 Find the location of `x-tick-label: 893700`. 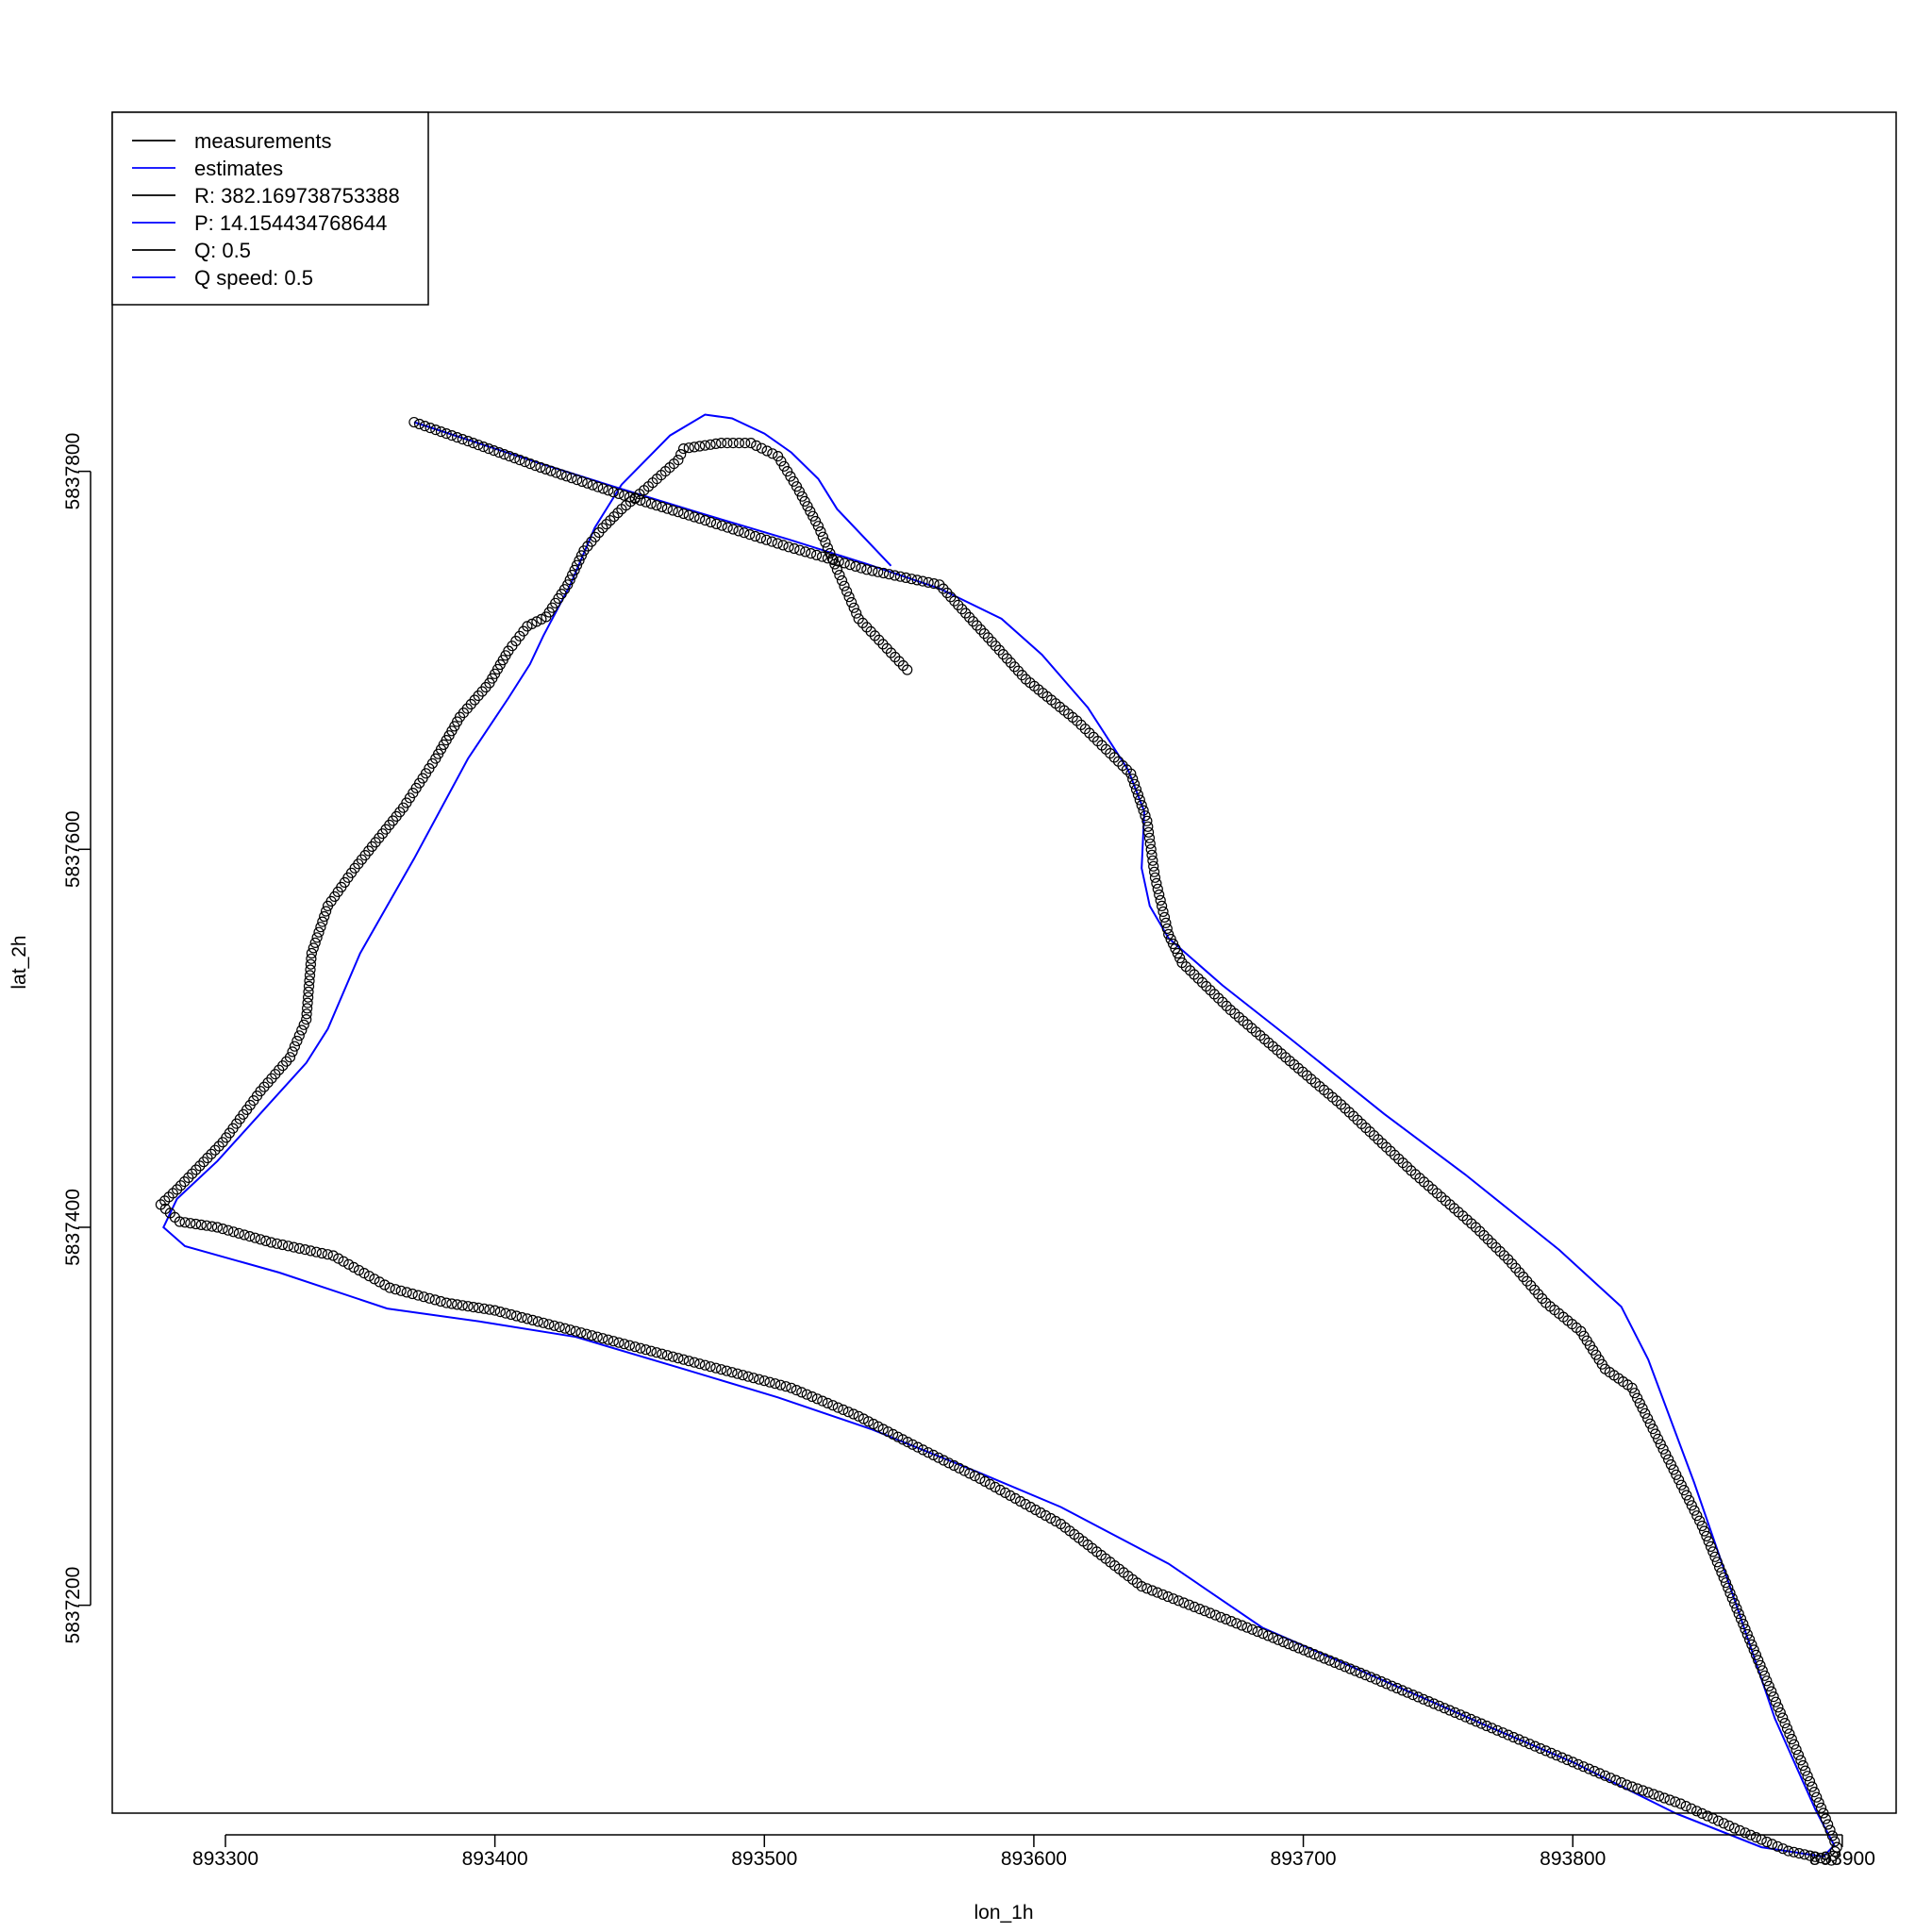

x-tick-label: 893700 is located at coordinates (1304, 1859).